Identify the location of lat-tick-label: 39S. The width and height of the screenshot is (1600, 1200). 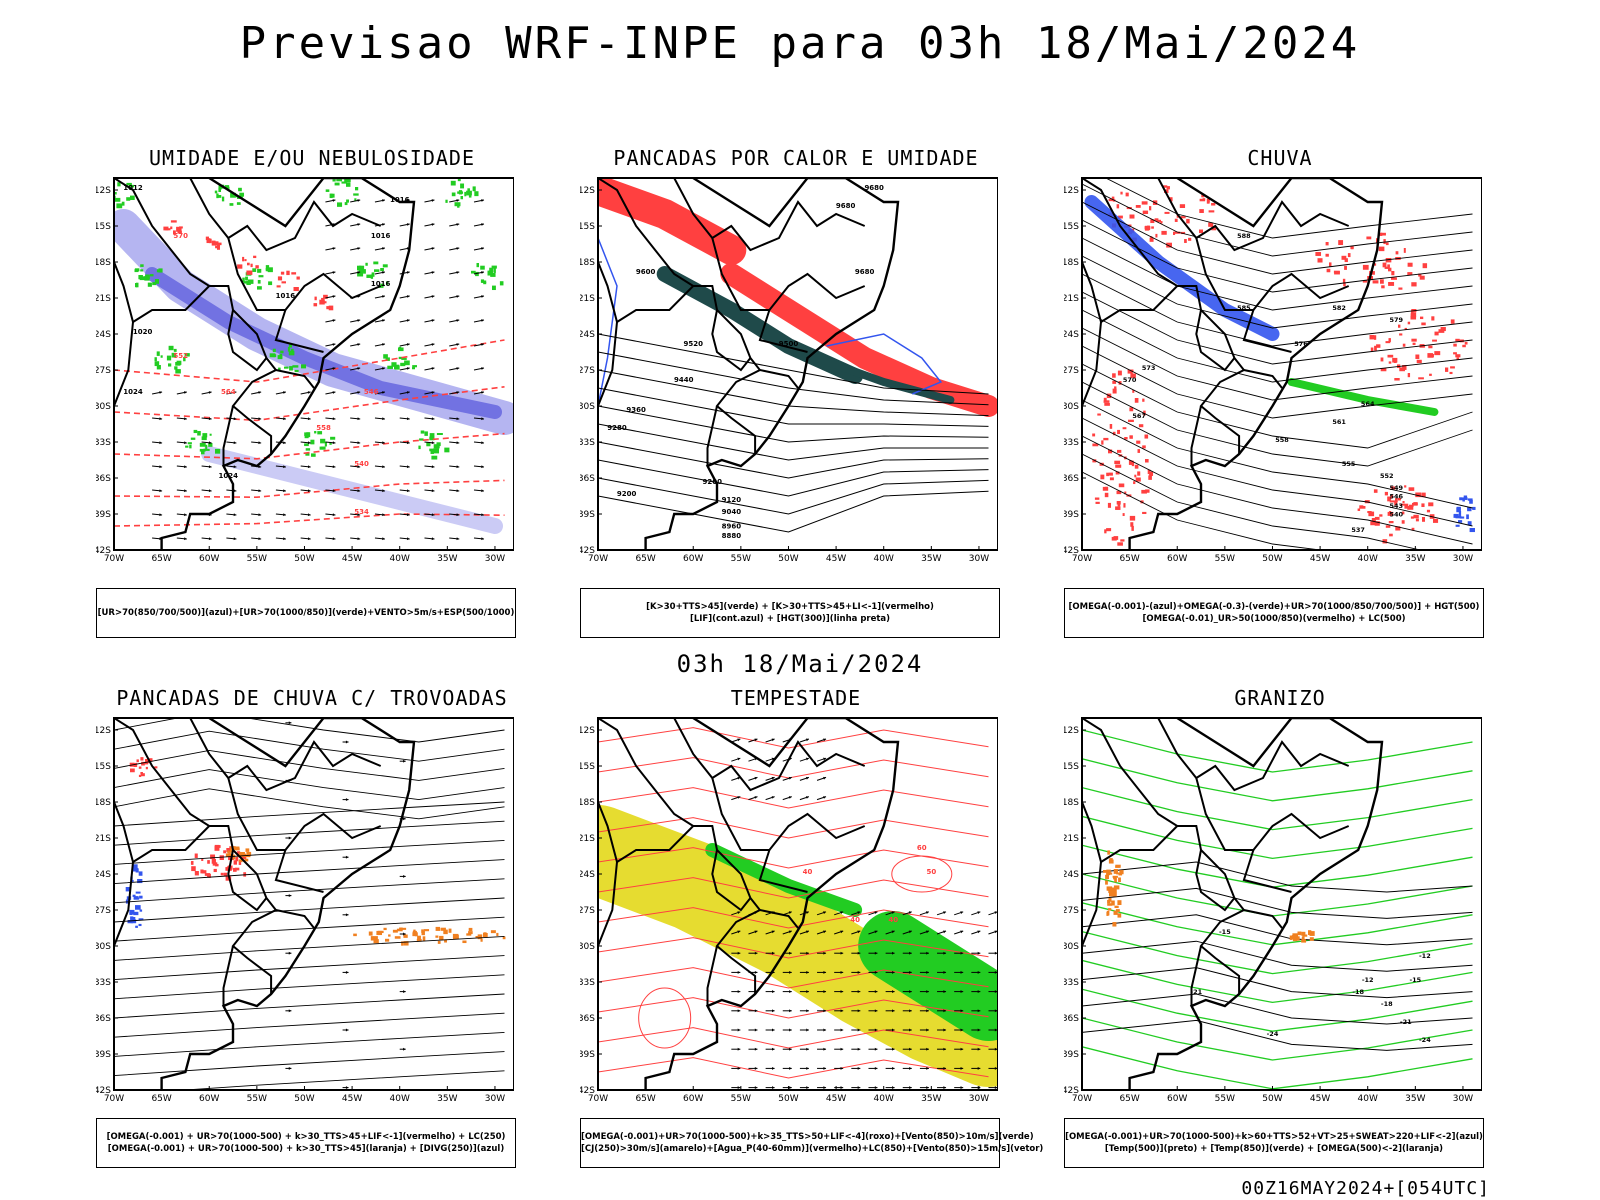
(1071, 515).